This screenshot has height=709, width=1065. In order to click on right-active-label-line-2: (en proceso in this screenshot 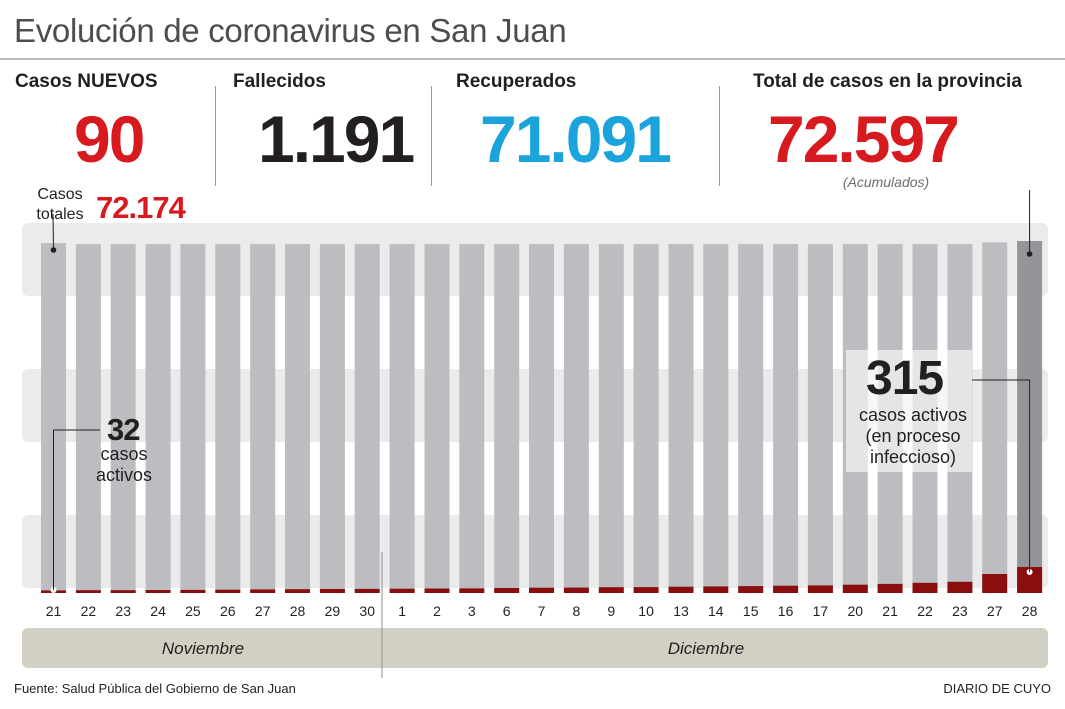, I will do `click(913, 436)`.